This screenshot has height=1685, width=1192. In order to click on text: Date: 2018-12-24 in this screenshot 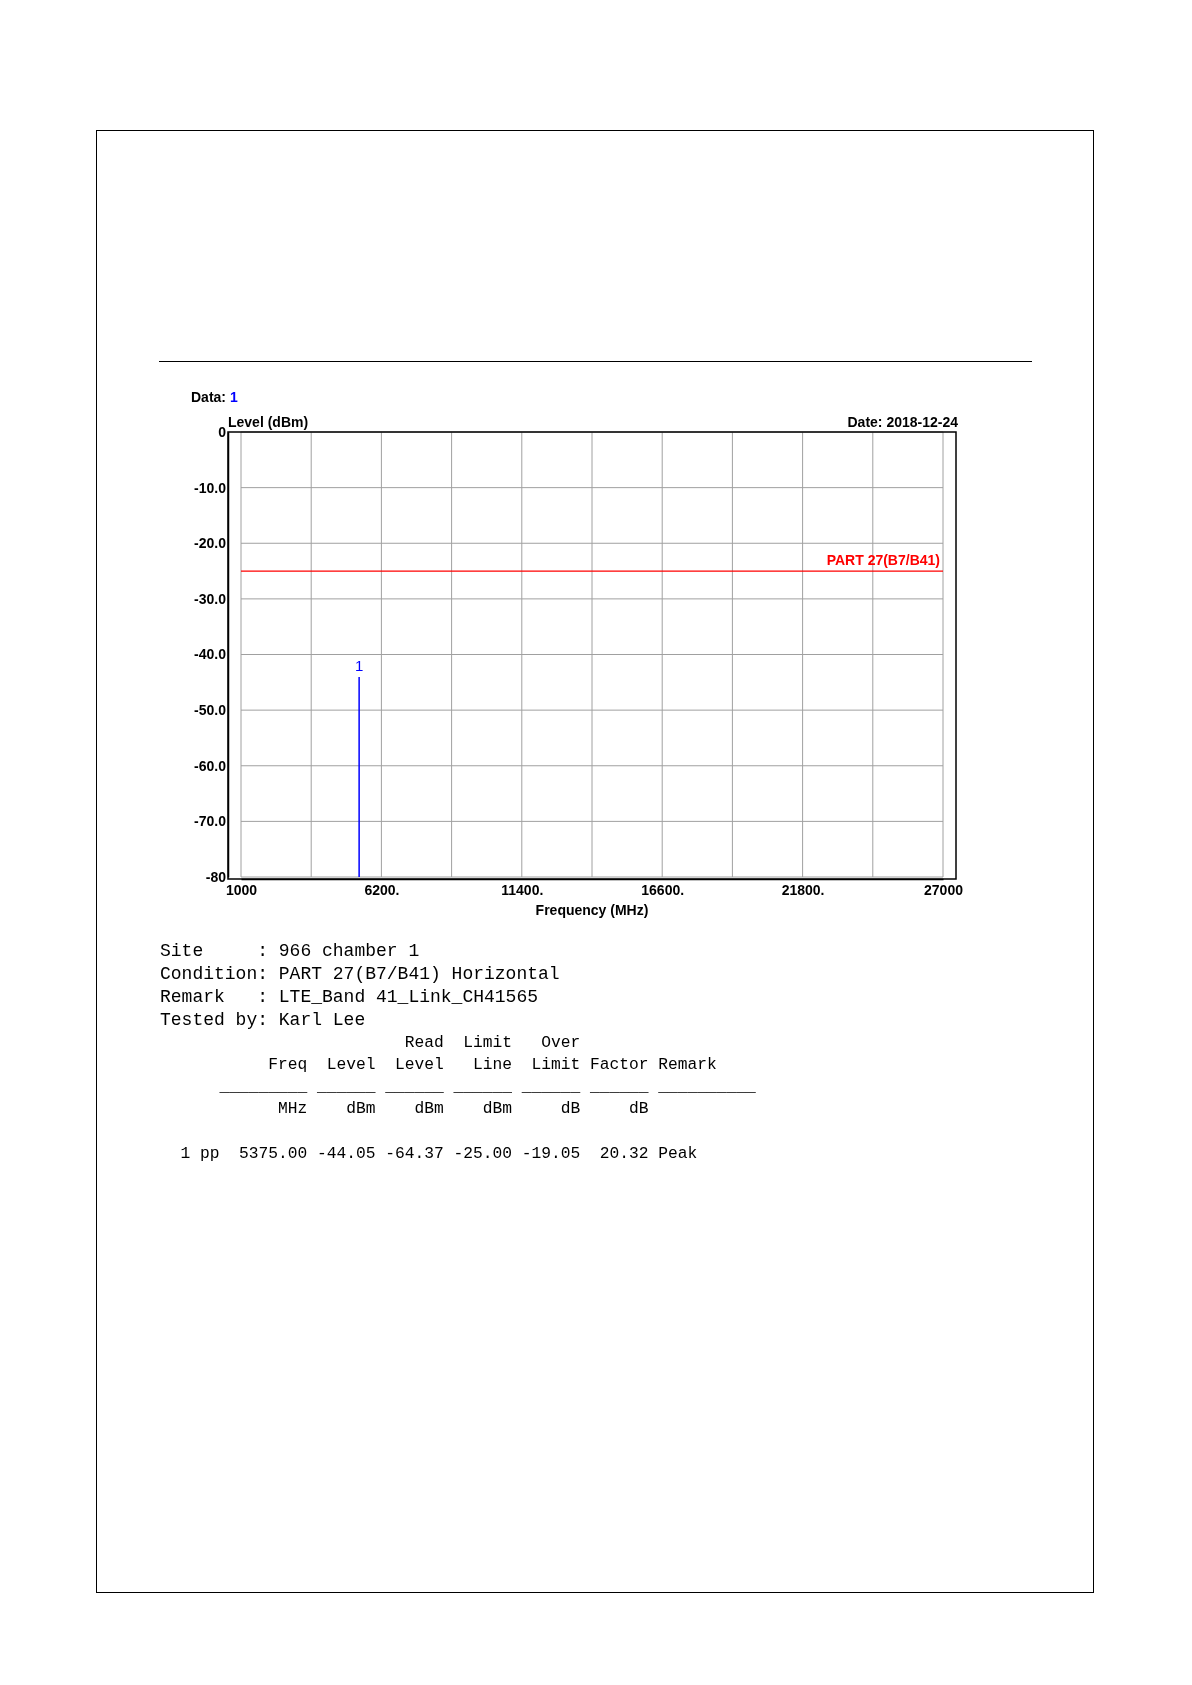, I will do `click(903, 422)`.